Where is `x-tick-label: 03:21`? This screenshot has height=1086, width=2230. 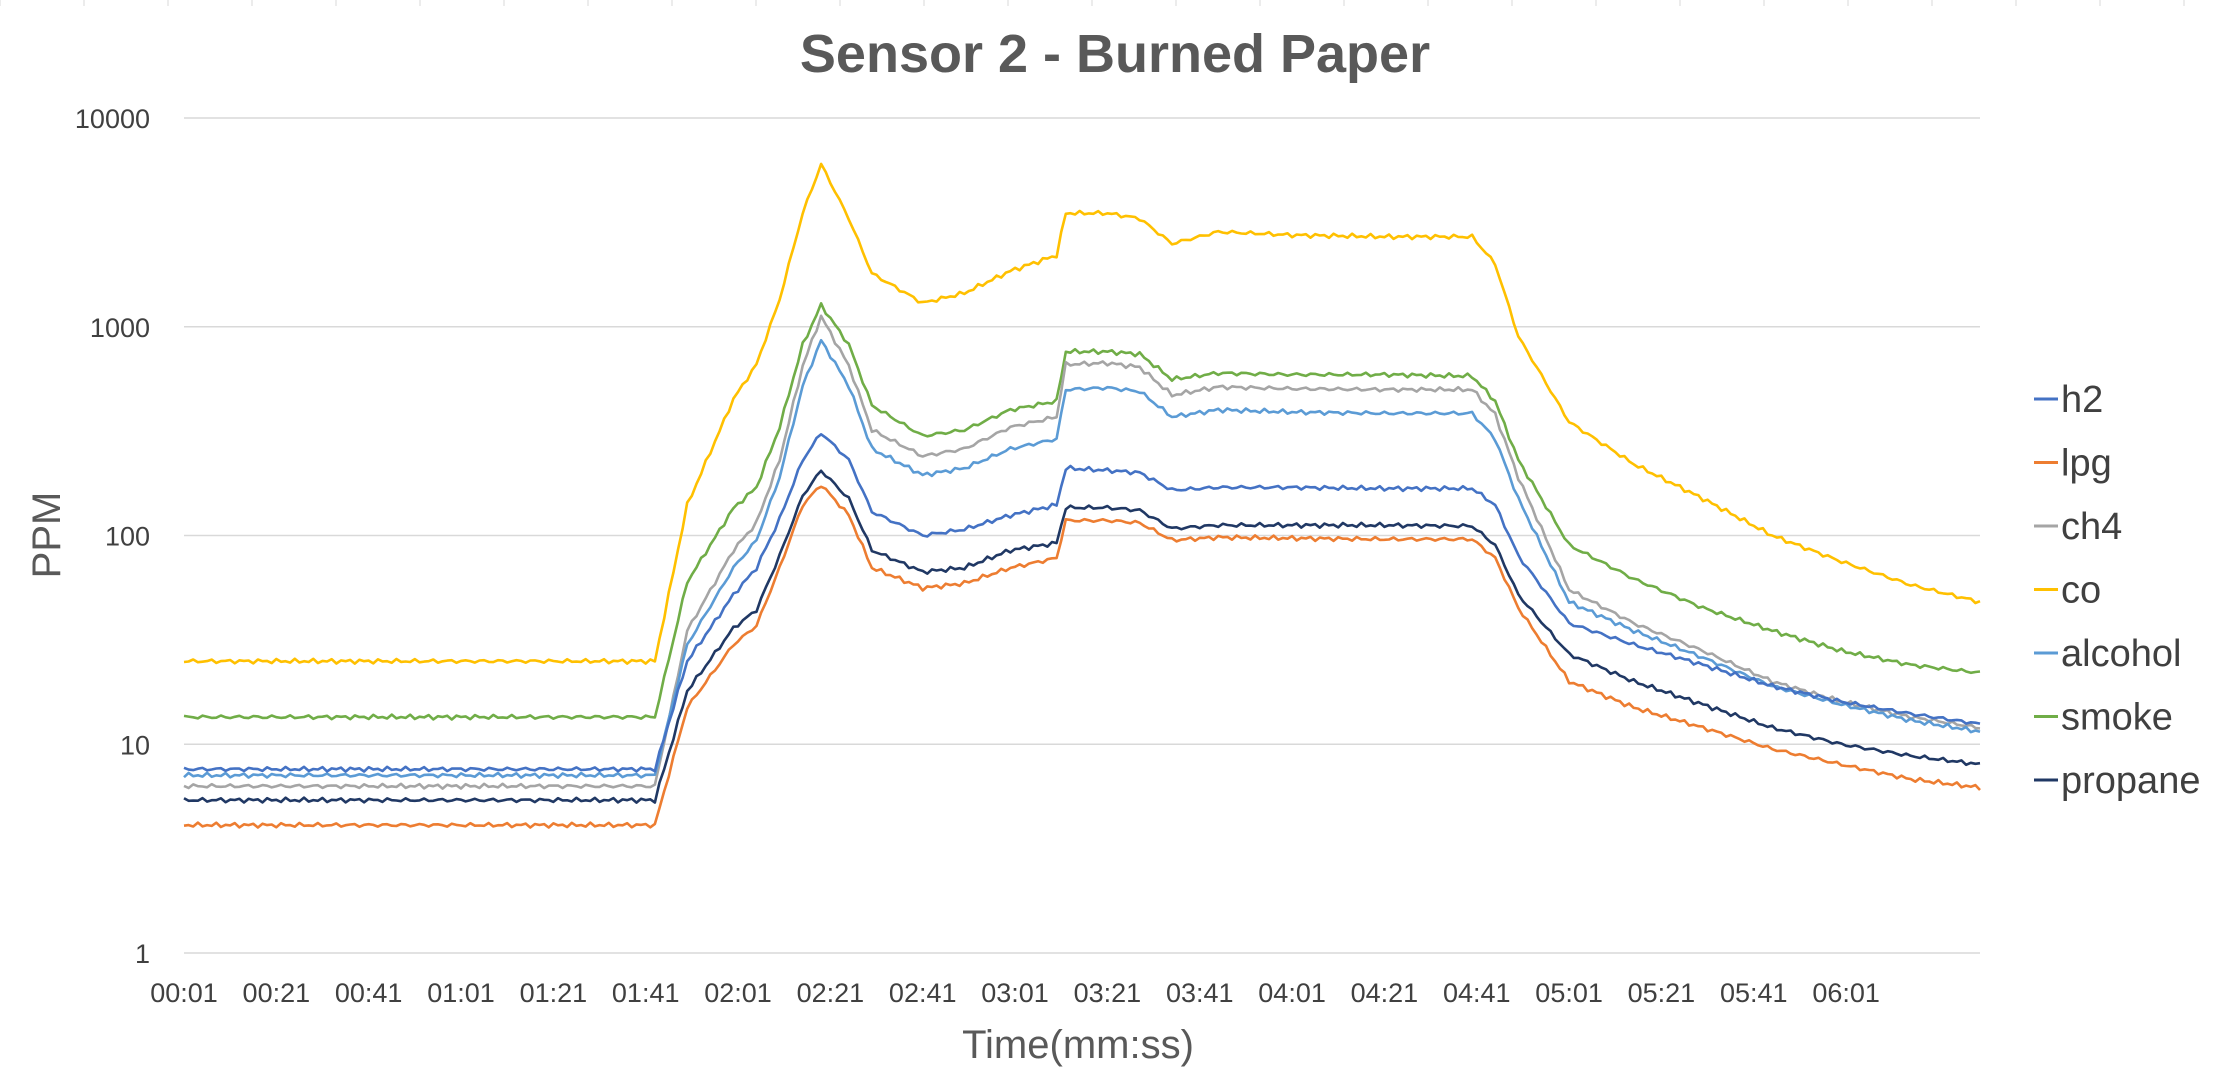 x-tick-label: 03:21 is located at coordinates (1108, 993).